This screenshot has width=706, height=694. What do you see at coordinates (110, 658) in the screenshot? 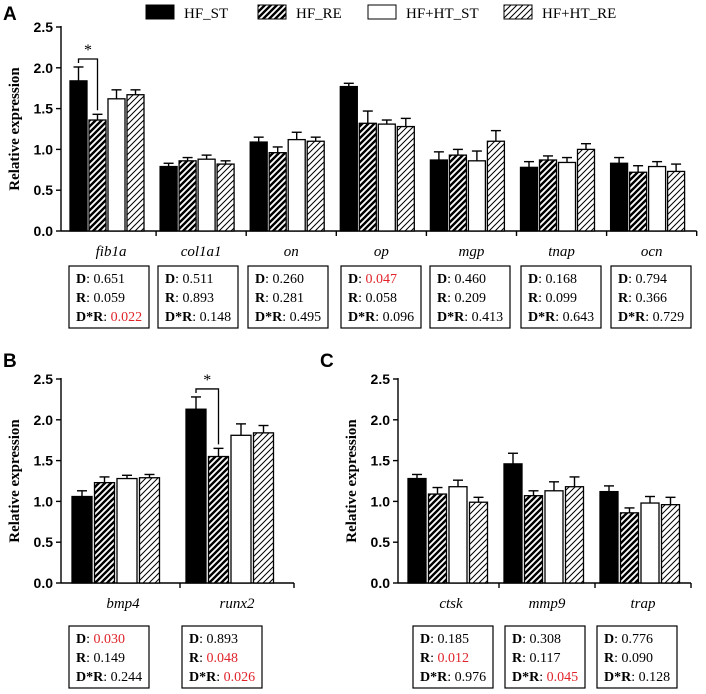
I see `stats-value: 0.149` at bounding box center [110, 658].